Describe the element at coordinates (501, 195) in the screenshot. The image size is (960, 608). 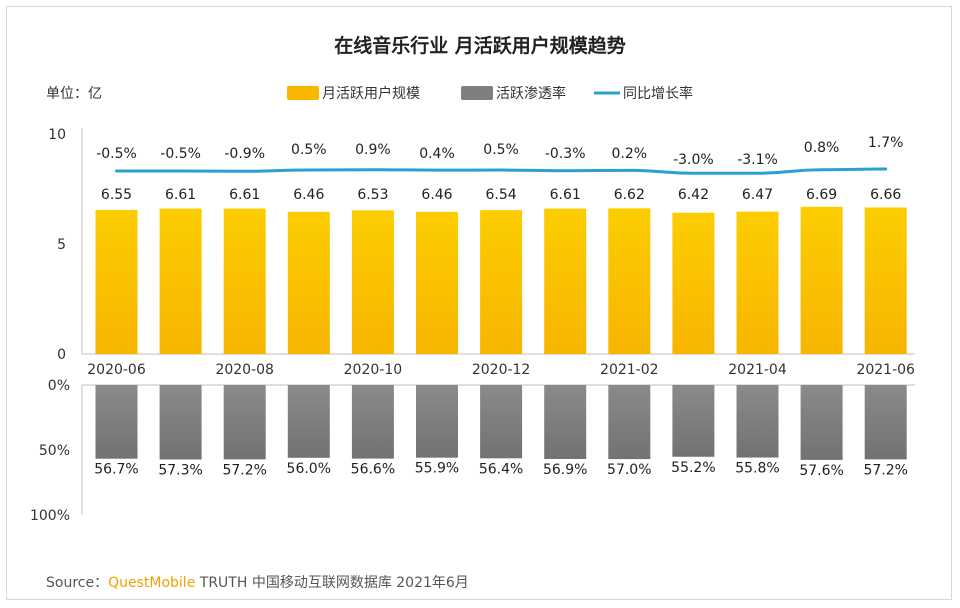
I see `user-scale-value-label: 6.54` at that location.